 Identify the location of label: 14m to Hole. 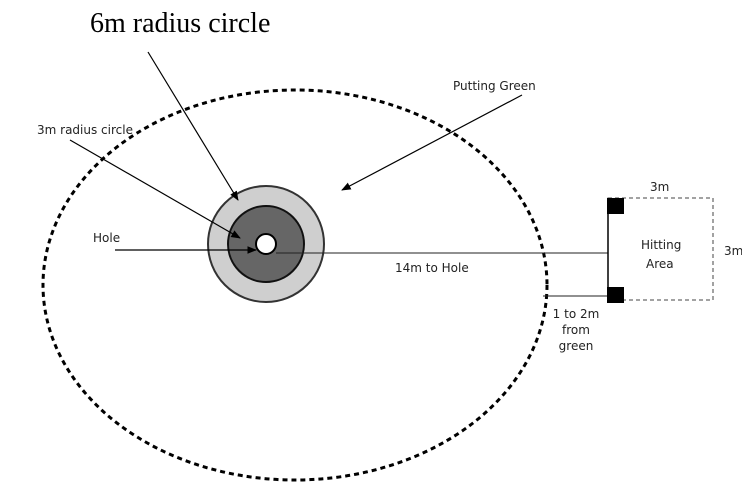
(432, 268).